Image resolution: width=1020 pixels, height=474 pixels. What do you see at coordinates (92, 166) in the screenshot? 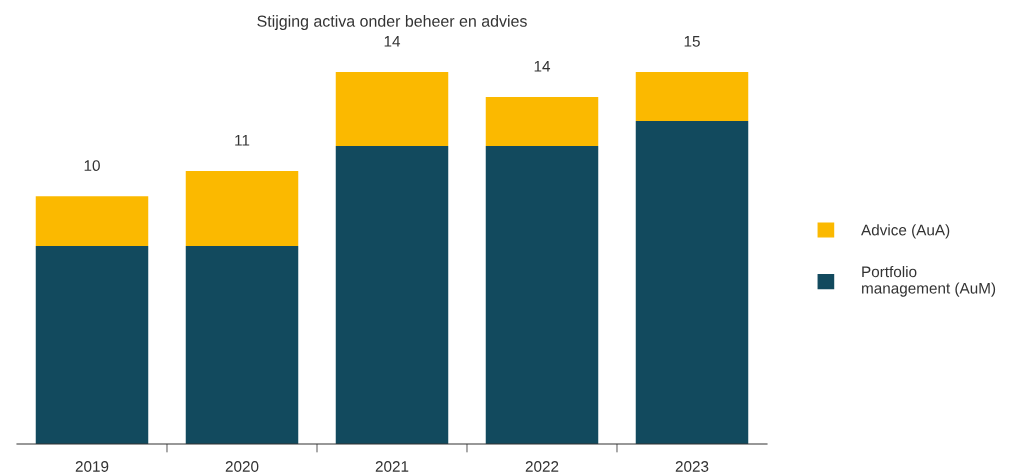
I see `annotation: 10` at bounding box center [92, 166].